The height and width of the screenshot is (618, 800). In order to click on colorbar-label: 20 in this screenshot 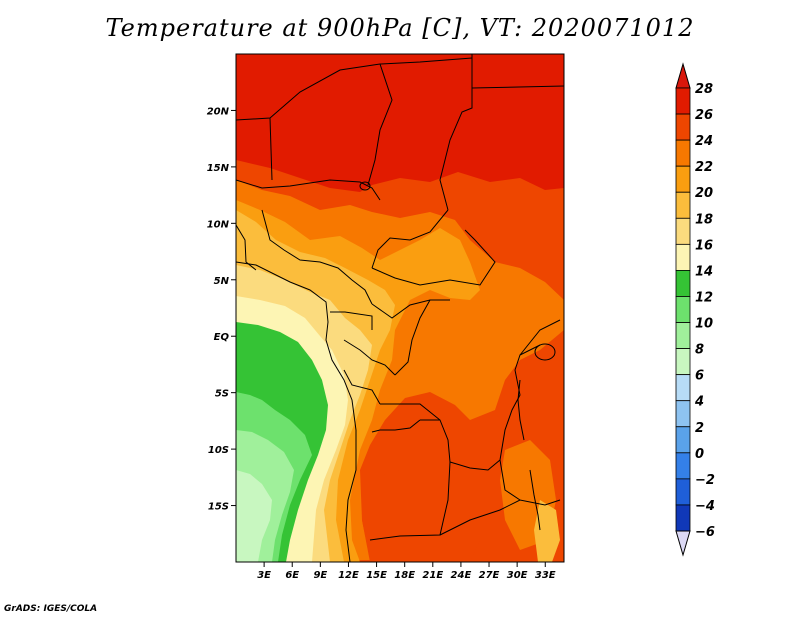, I will do `click(704, 193)`.